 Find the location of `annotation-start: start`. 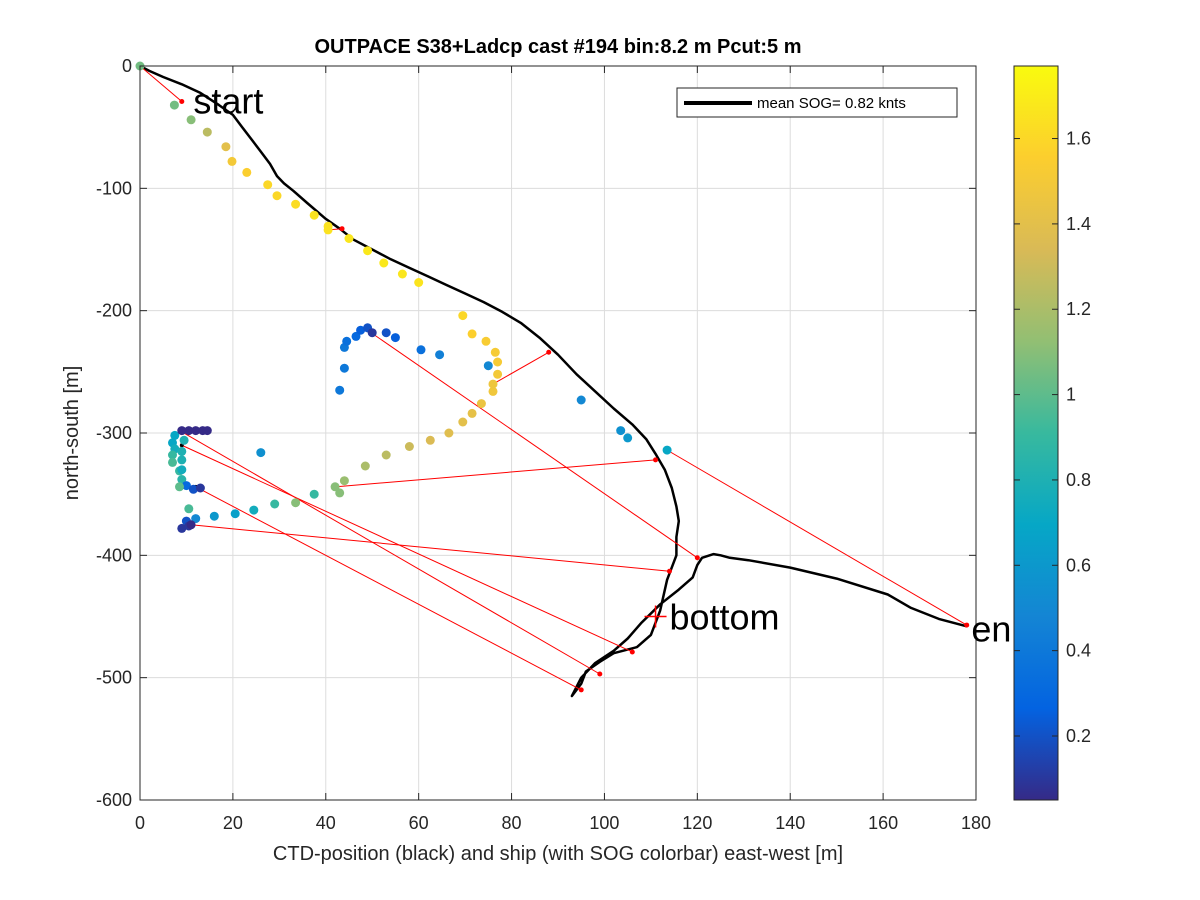

annotation-start: start is located at coordinates (228, 100).